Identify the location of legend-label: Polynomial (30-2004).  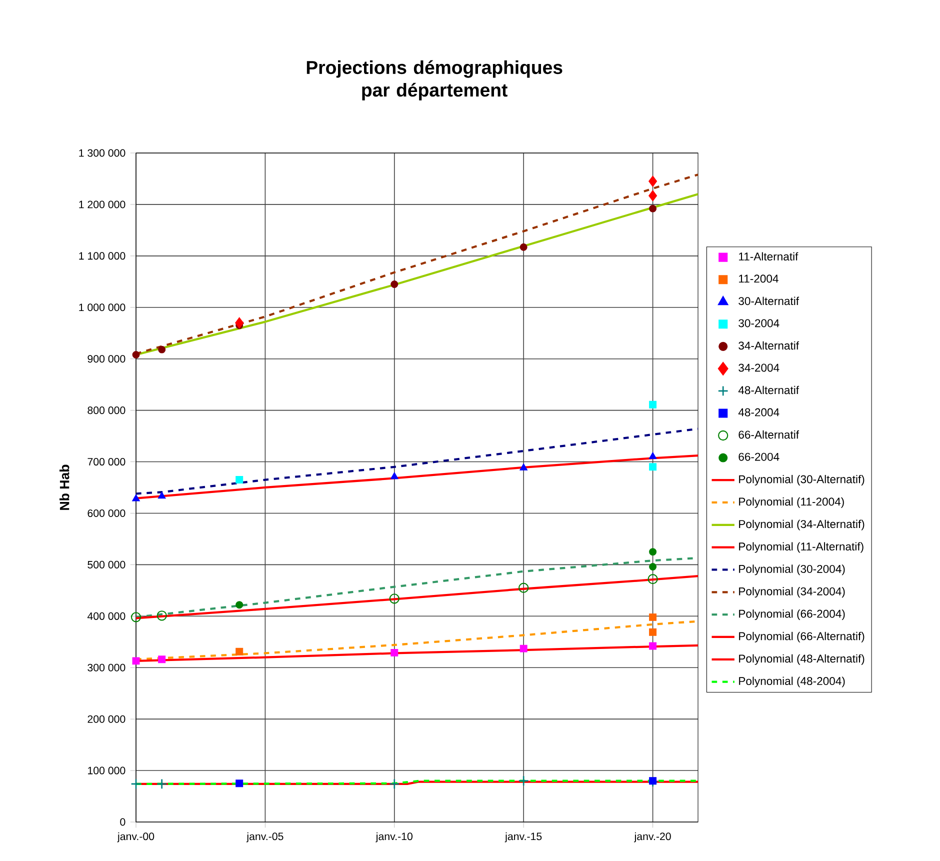
(792, 570).